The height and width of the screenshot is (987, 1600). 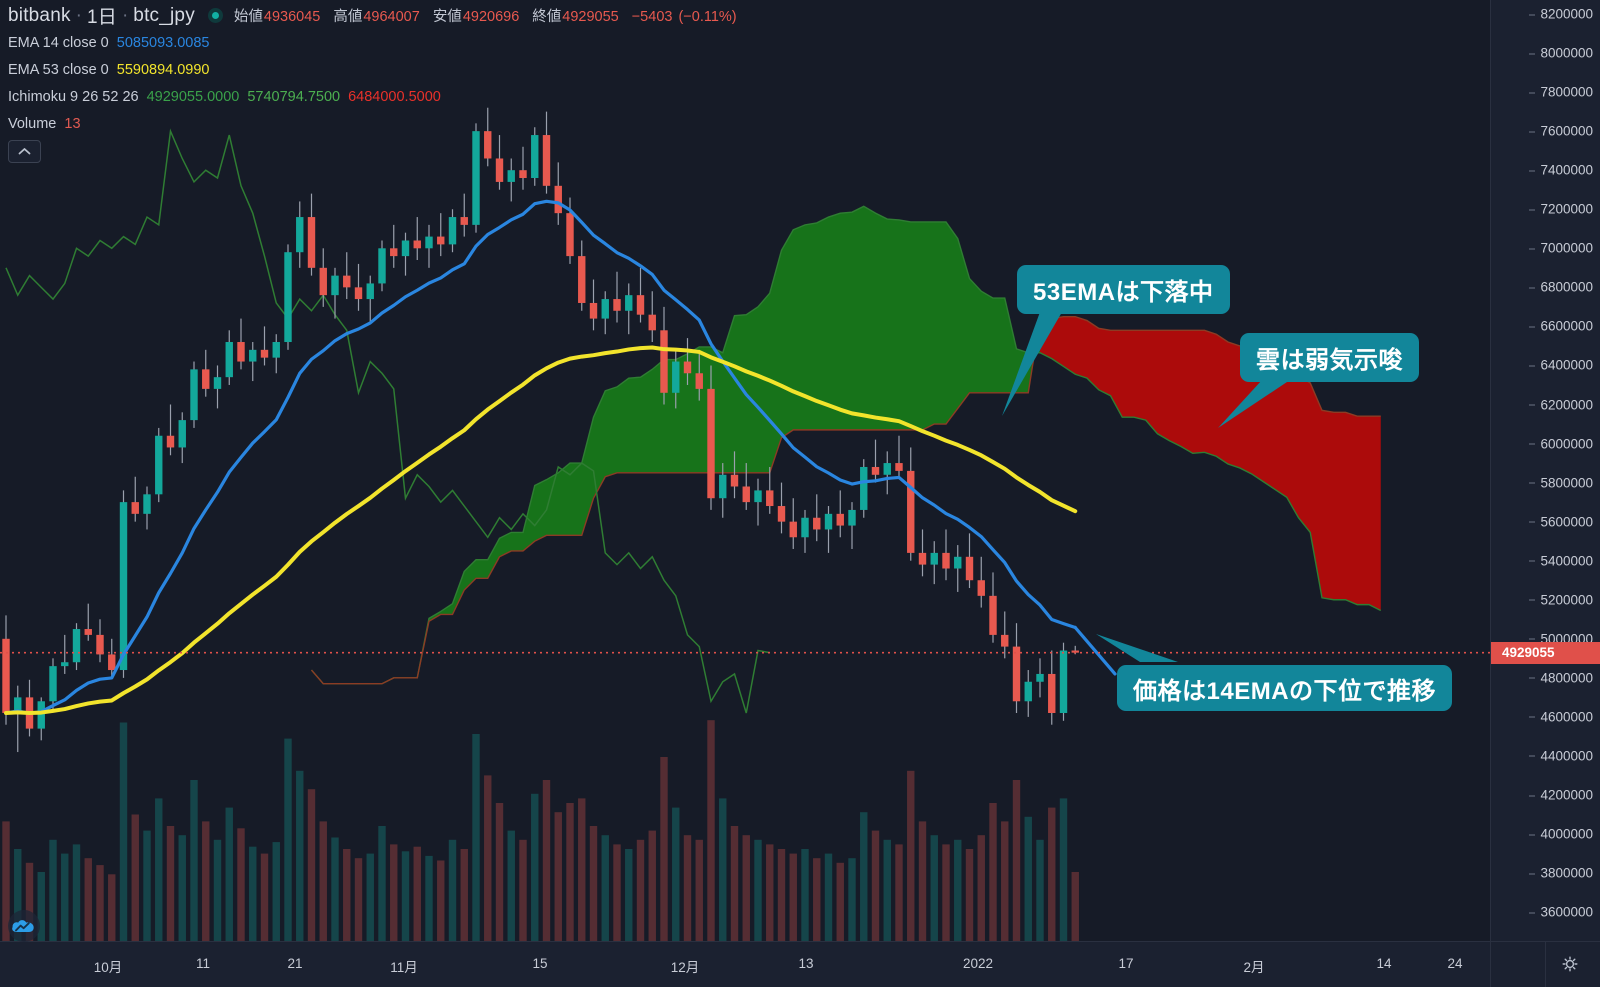 I want to click on time-tick: 13, so click(x=806, y=963).